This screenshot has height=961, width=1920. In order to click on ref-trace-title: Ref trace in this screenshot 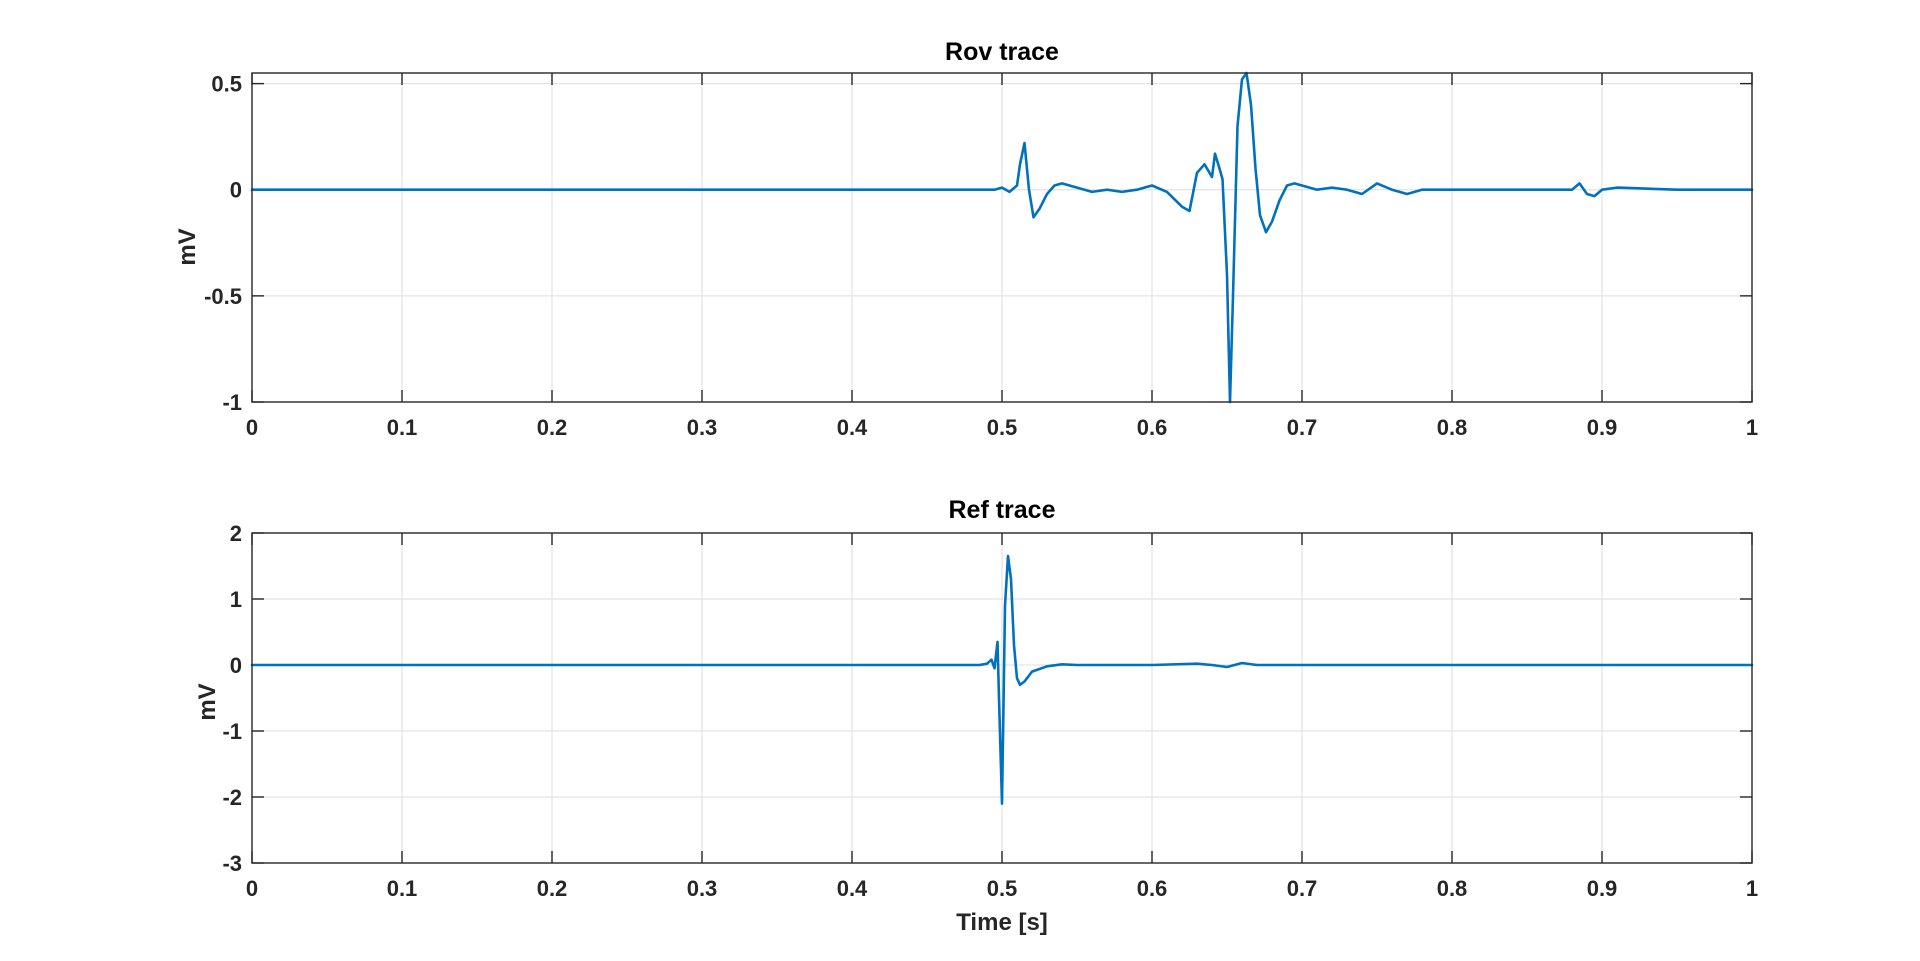, I will do `click(1002, 510)`.